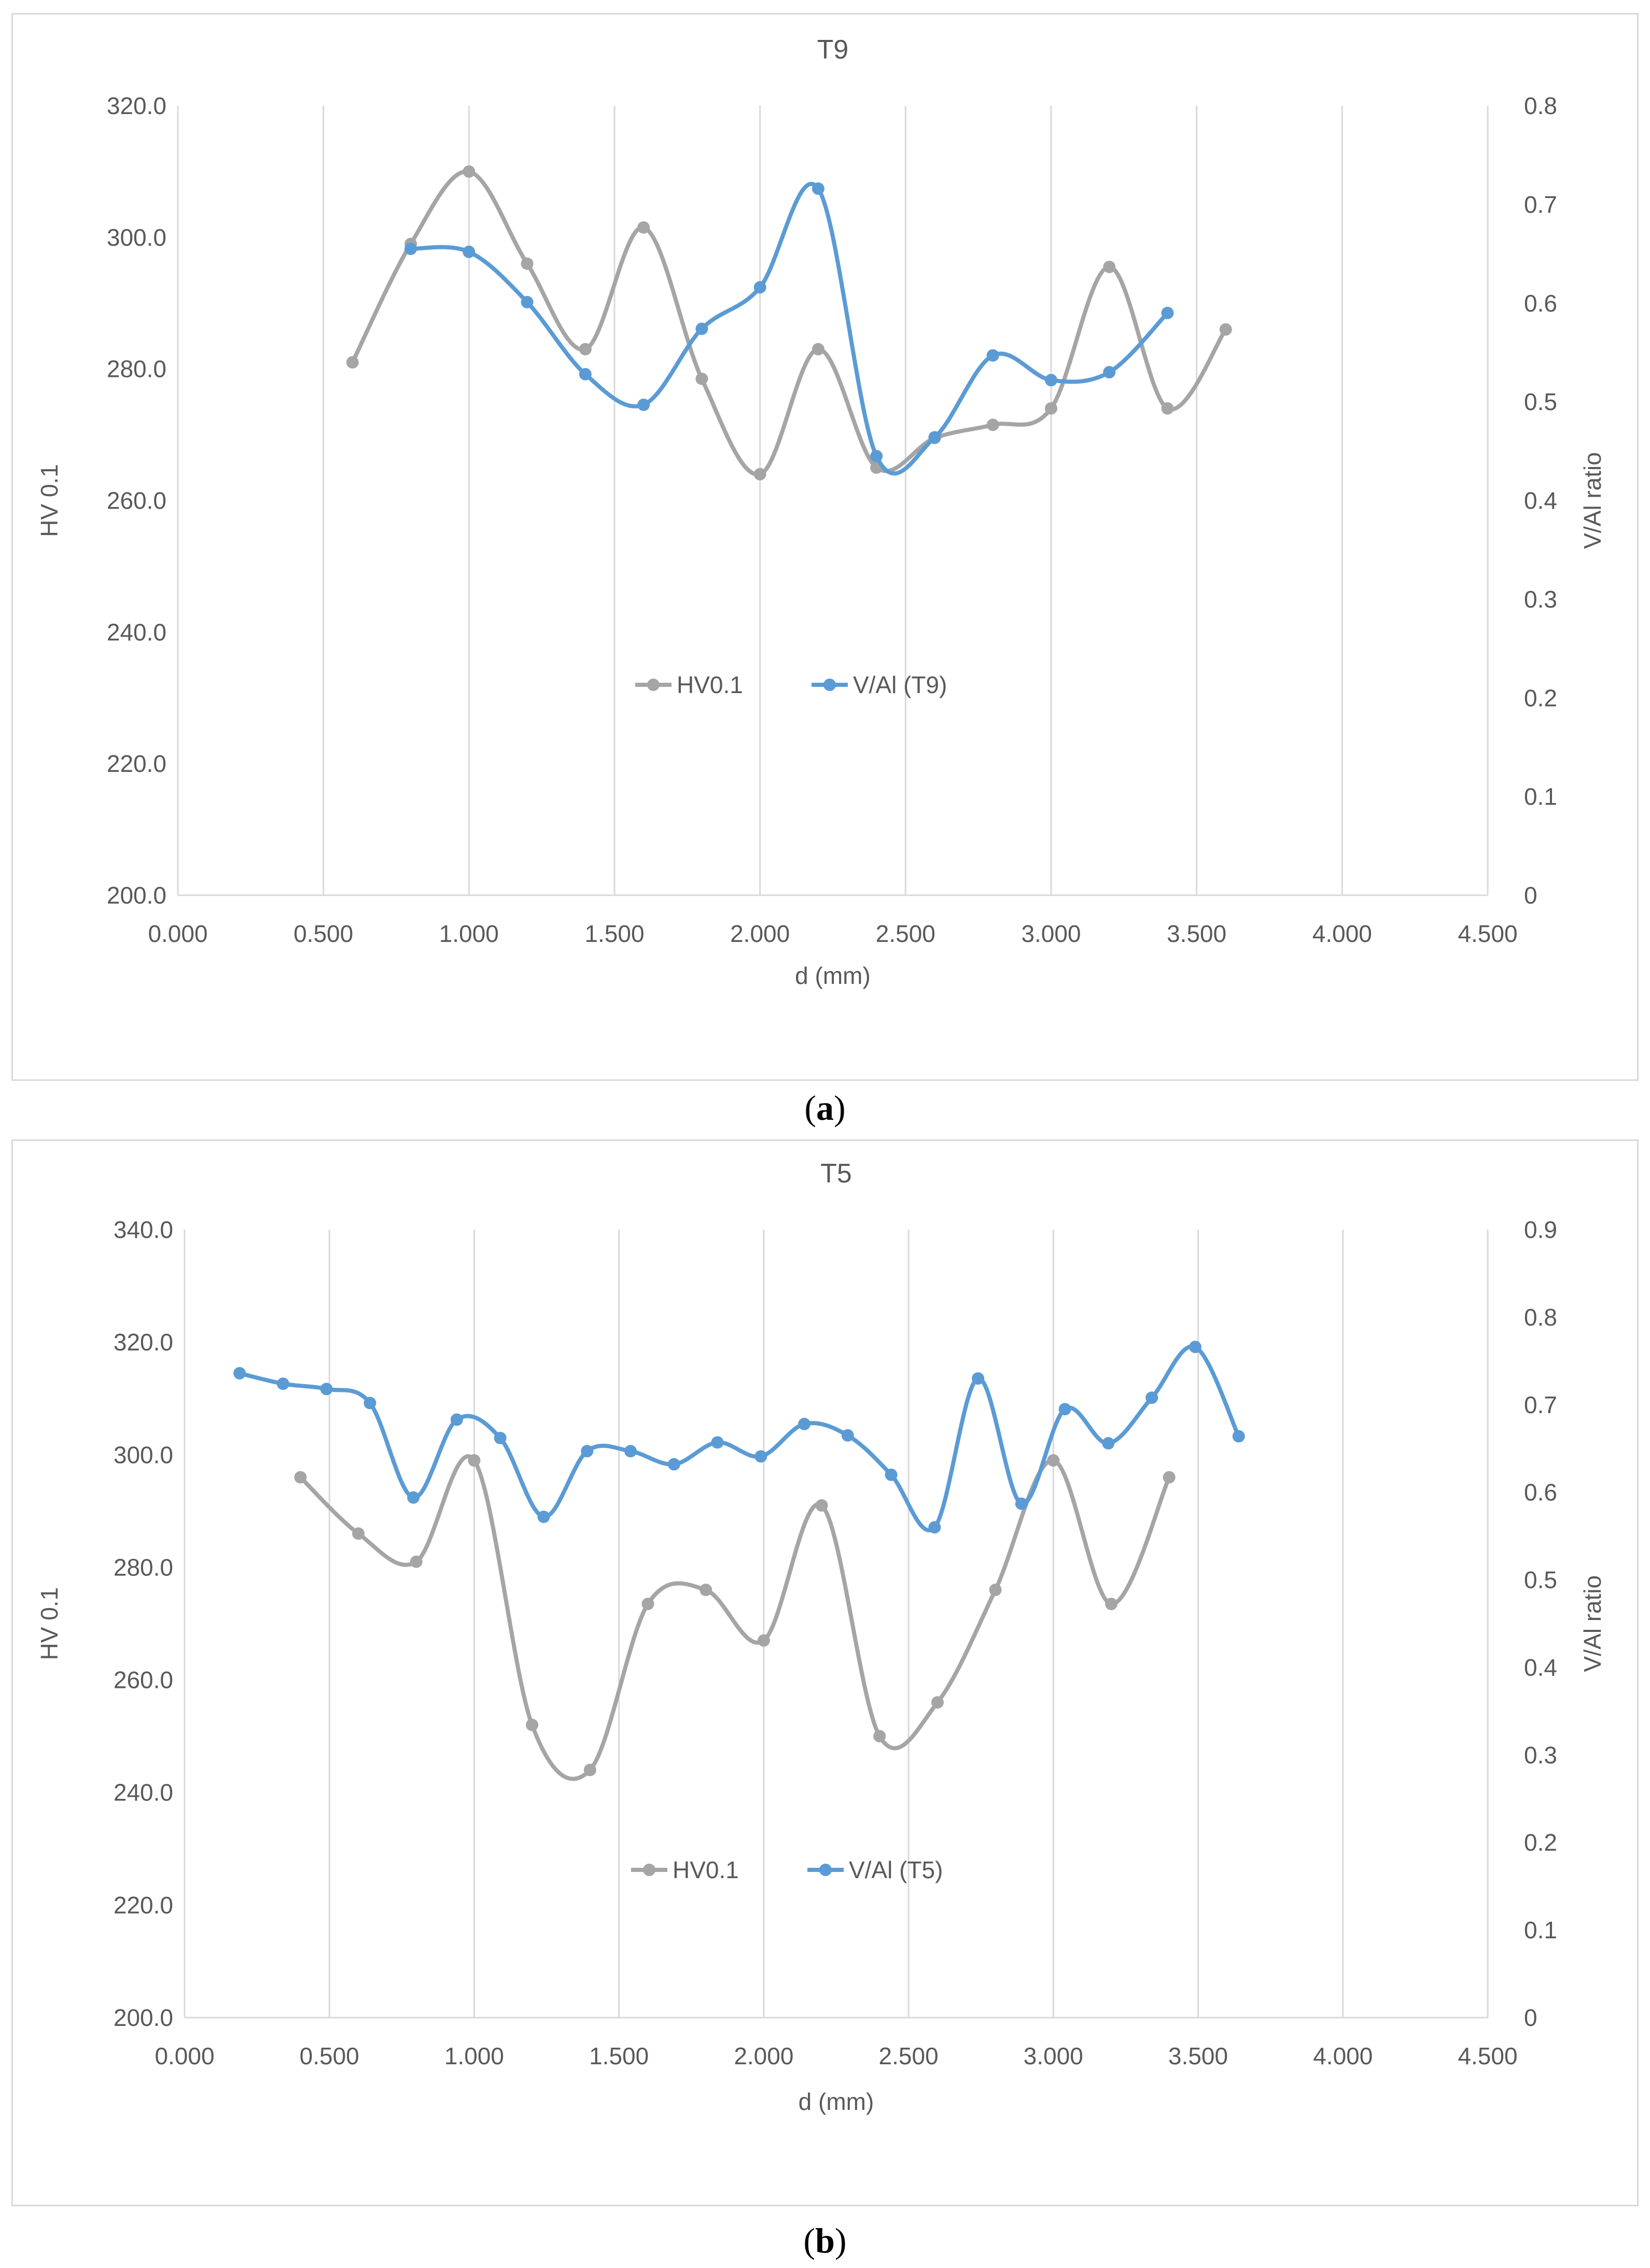  Describe the element at coordinates (1487, 2055) in the screenshot. I see `x-tick-label: 4.500` at that location.